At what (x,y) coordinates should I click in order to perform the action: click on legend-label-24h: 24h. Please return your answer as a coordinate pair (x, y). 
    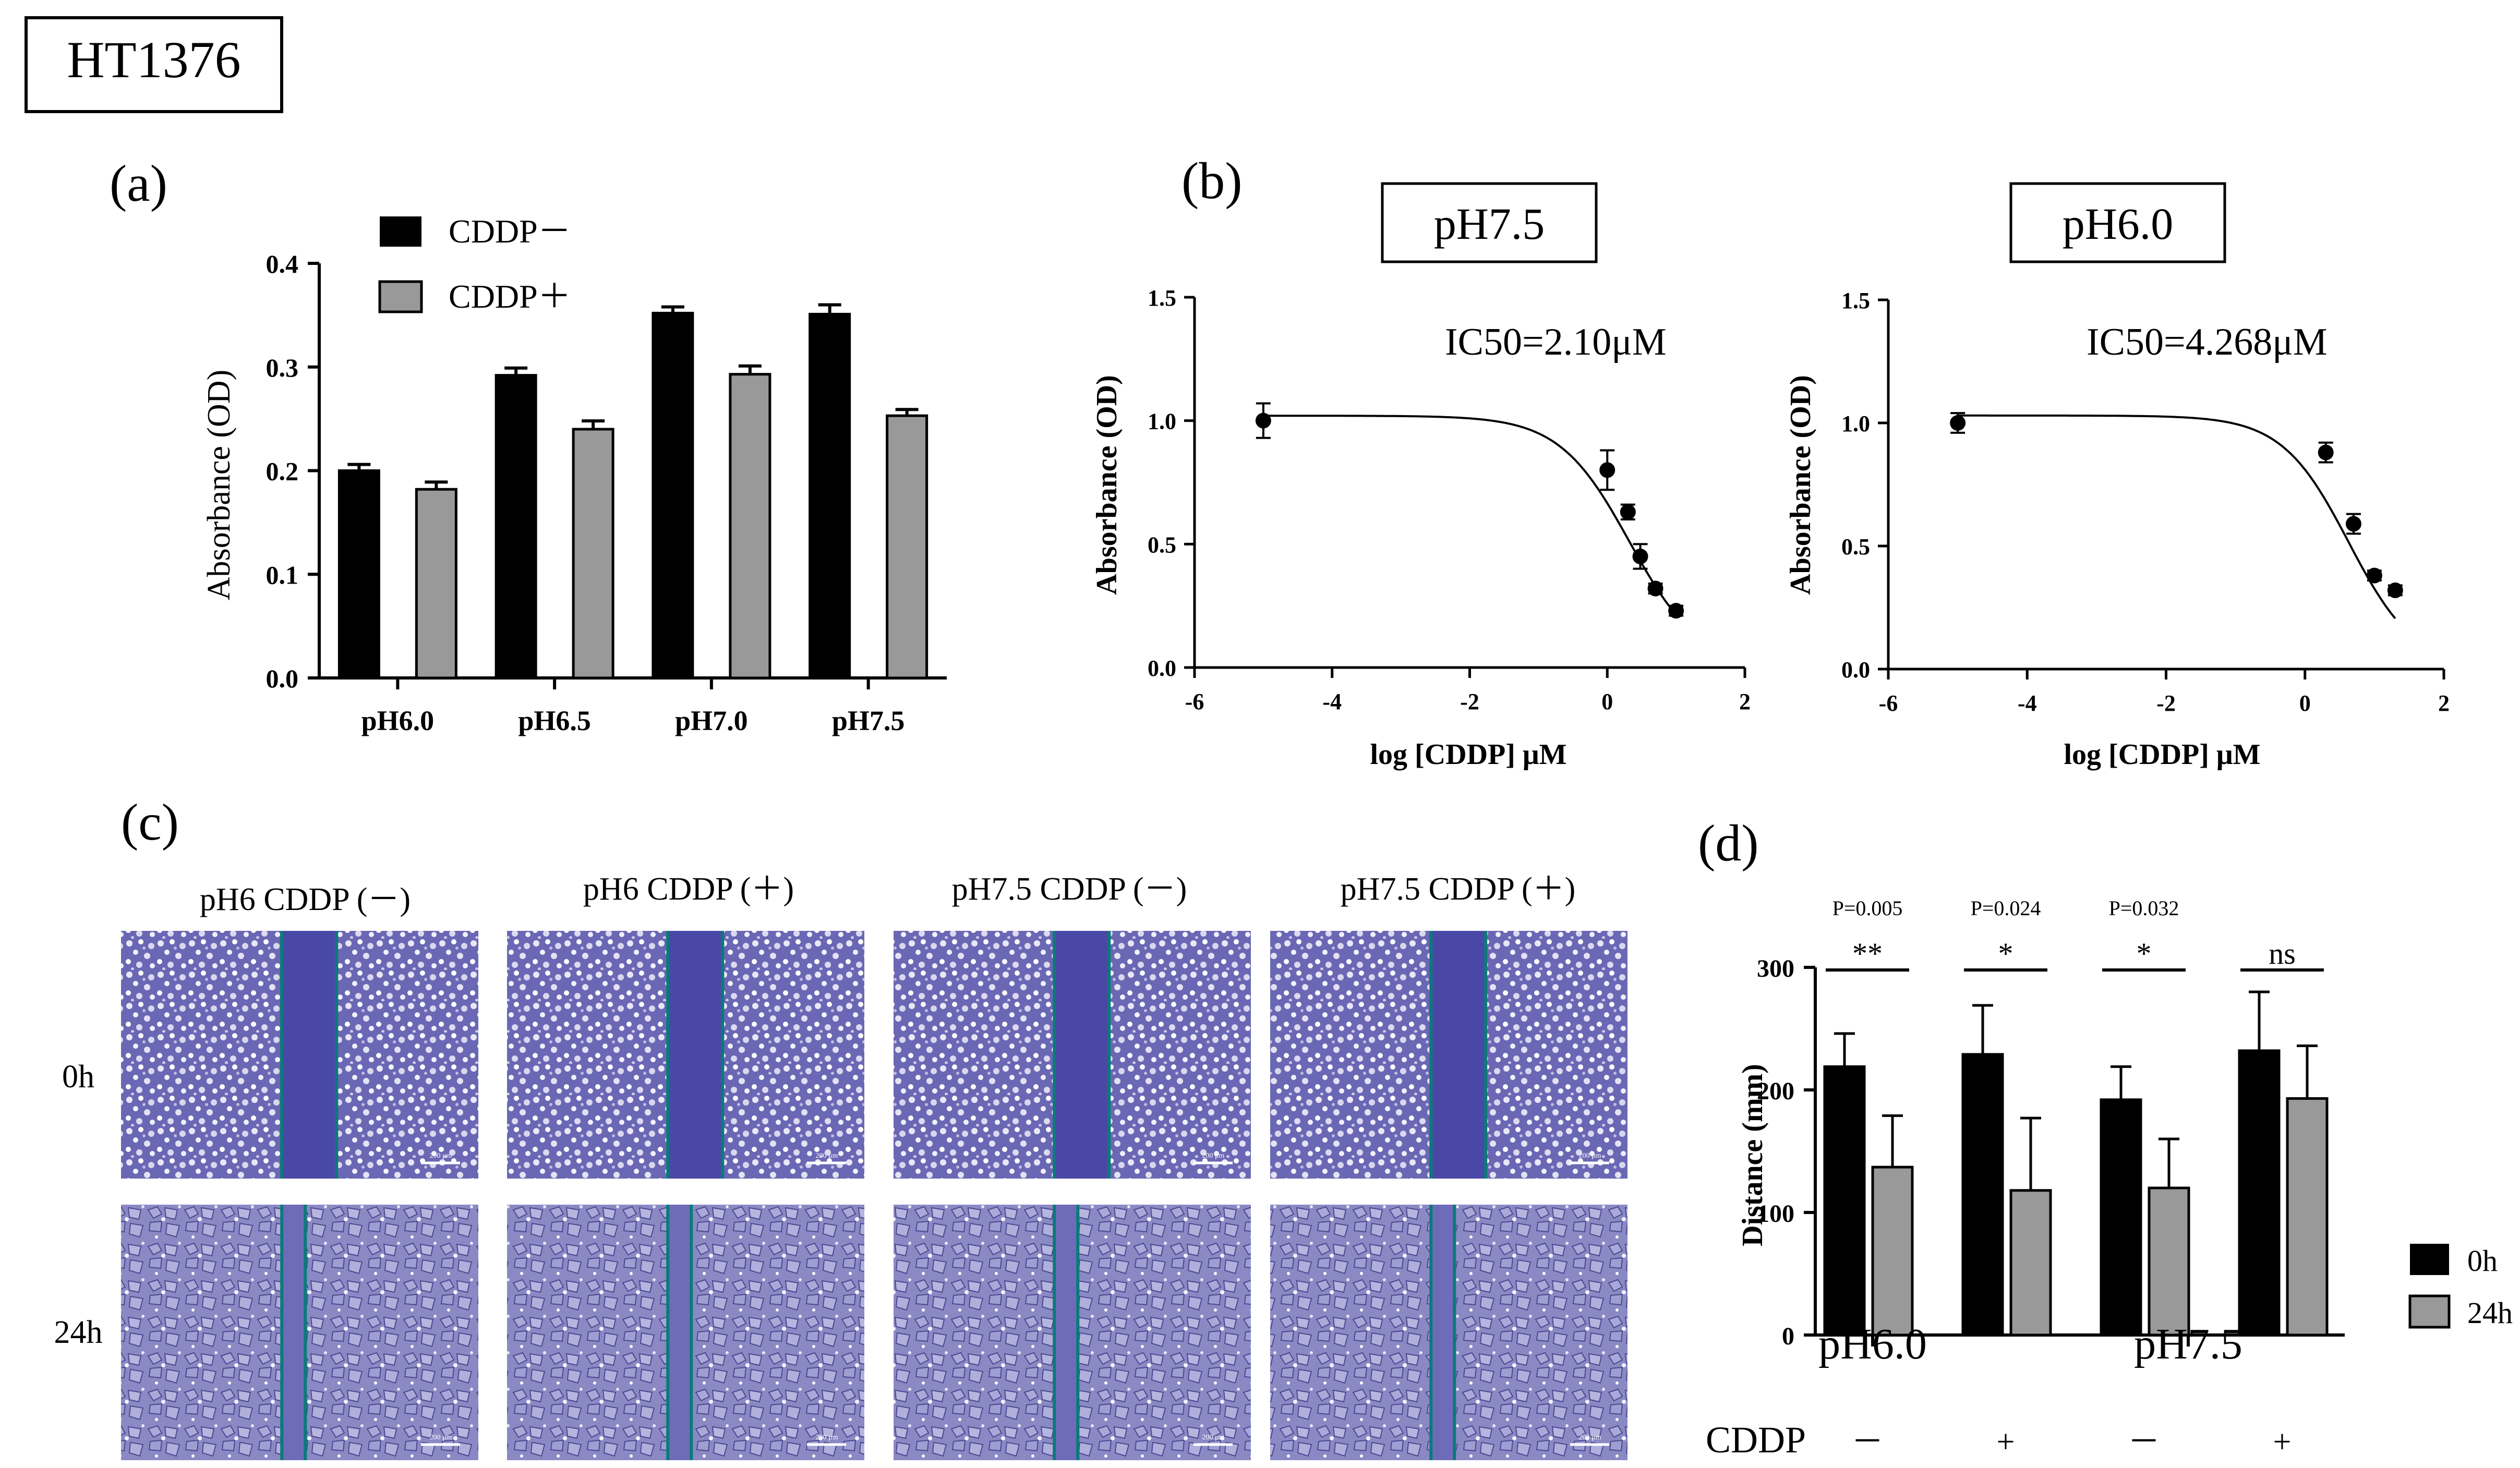
    Looking at the image, I should click on (2490, 1313).